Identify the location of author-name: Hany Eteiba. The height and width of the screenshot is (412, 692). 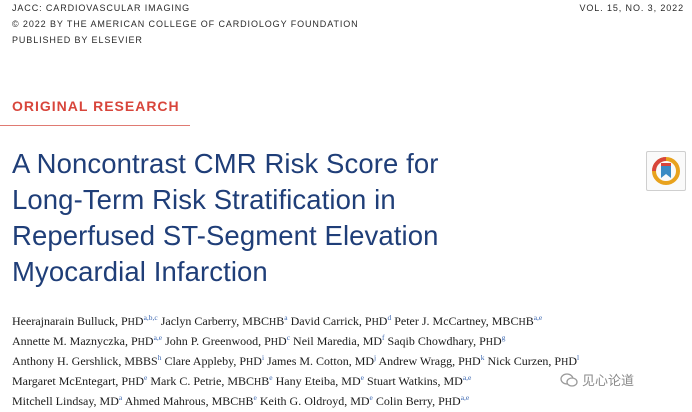
(305, 381).